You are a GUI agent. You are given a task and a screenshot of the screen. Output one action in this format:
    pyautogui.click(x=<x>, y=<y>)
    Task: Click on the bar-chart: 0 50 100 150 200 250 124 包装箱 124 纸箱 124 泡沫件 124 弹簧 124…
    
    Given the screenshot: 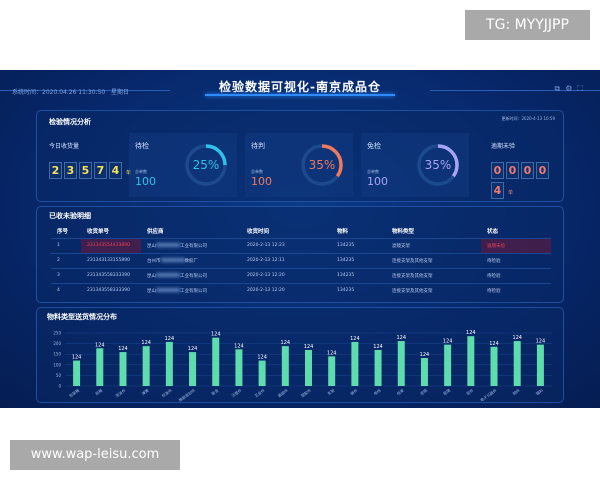 What is the action you would take?
    pyautogui.click(x=302, y=366)
    